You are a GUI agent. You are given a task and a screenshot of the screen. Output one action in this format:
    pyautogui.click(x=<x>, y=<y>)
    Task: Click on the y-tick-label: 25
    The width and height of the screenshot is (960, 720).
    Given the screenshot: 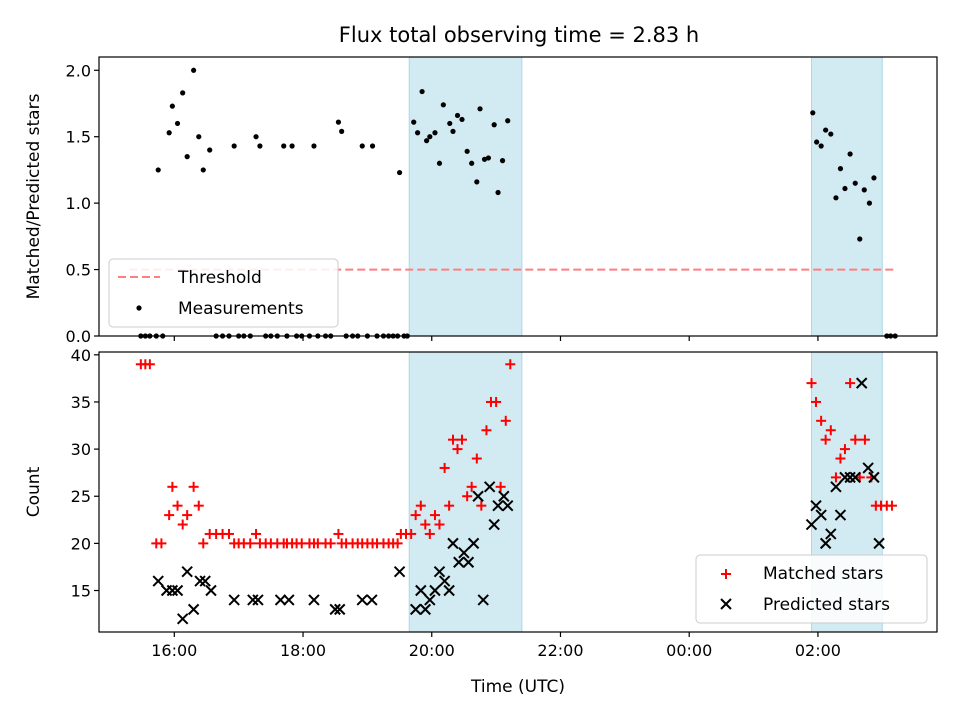 What is the action you would take?
    pyautogui.click(x=81, y=496)
    